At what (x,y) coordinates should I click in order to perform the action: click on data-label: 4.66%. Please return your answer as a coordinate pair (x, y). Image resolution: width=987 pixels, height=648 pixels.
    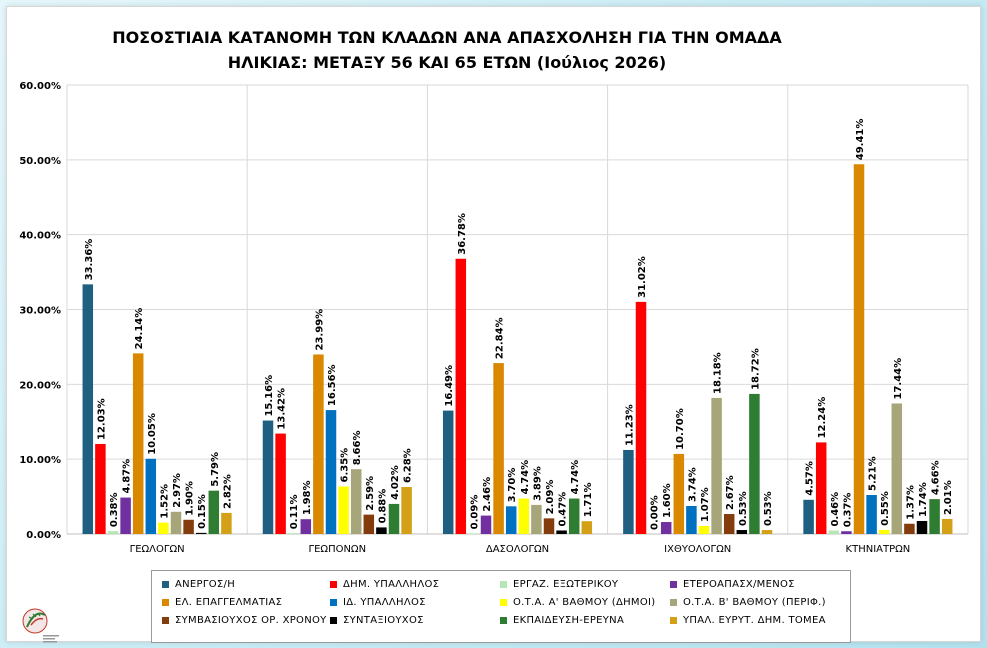
    Looking at the image, I should click on (936, 477).